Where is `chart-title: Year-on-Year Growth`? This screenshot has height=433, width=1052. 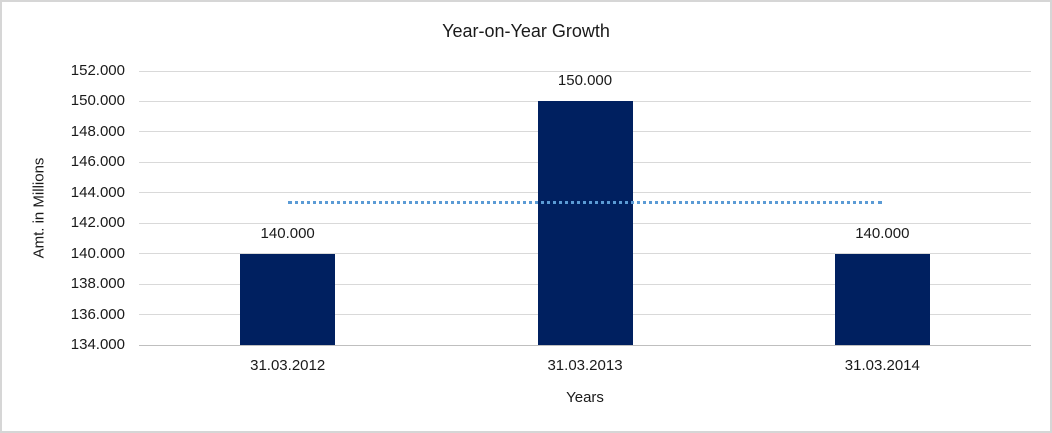 chart-title: Year-on-Year Growth is located at coordinates (526, 31).